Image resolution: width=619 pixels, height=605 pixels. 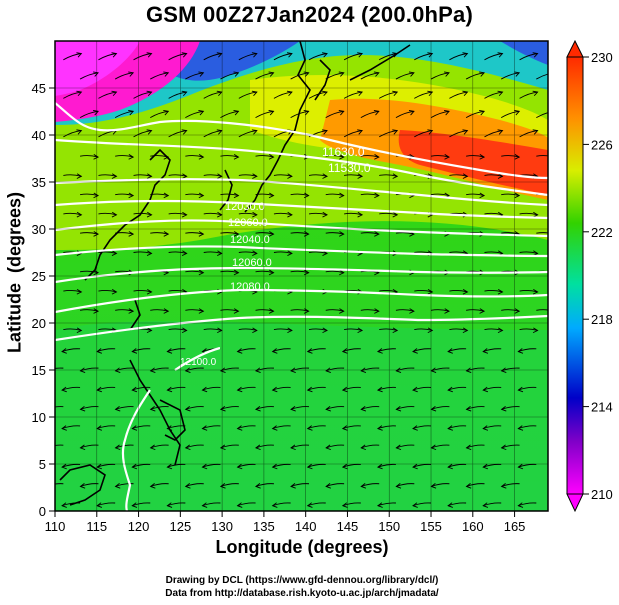 I want to click on x-tick-label: 125, so click(x=180, y=526).